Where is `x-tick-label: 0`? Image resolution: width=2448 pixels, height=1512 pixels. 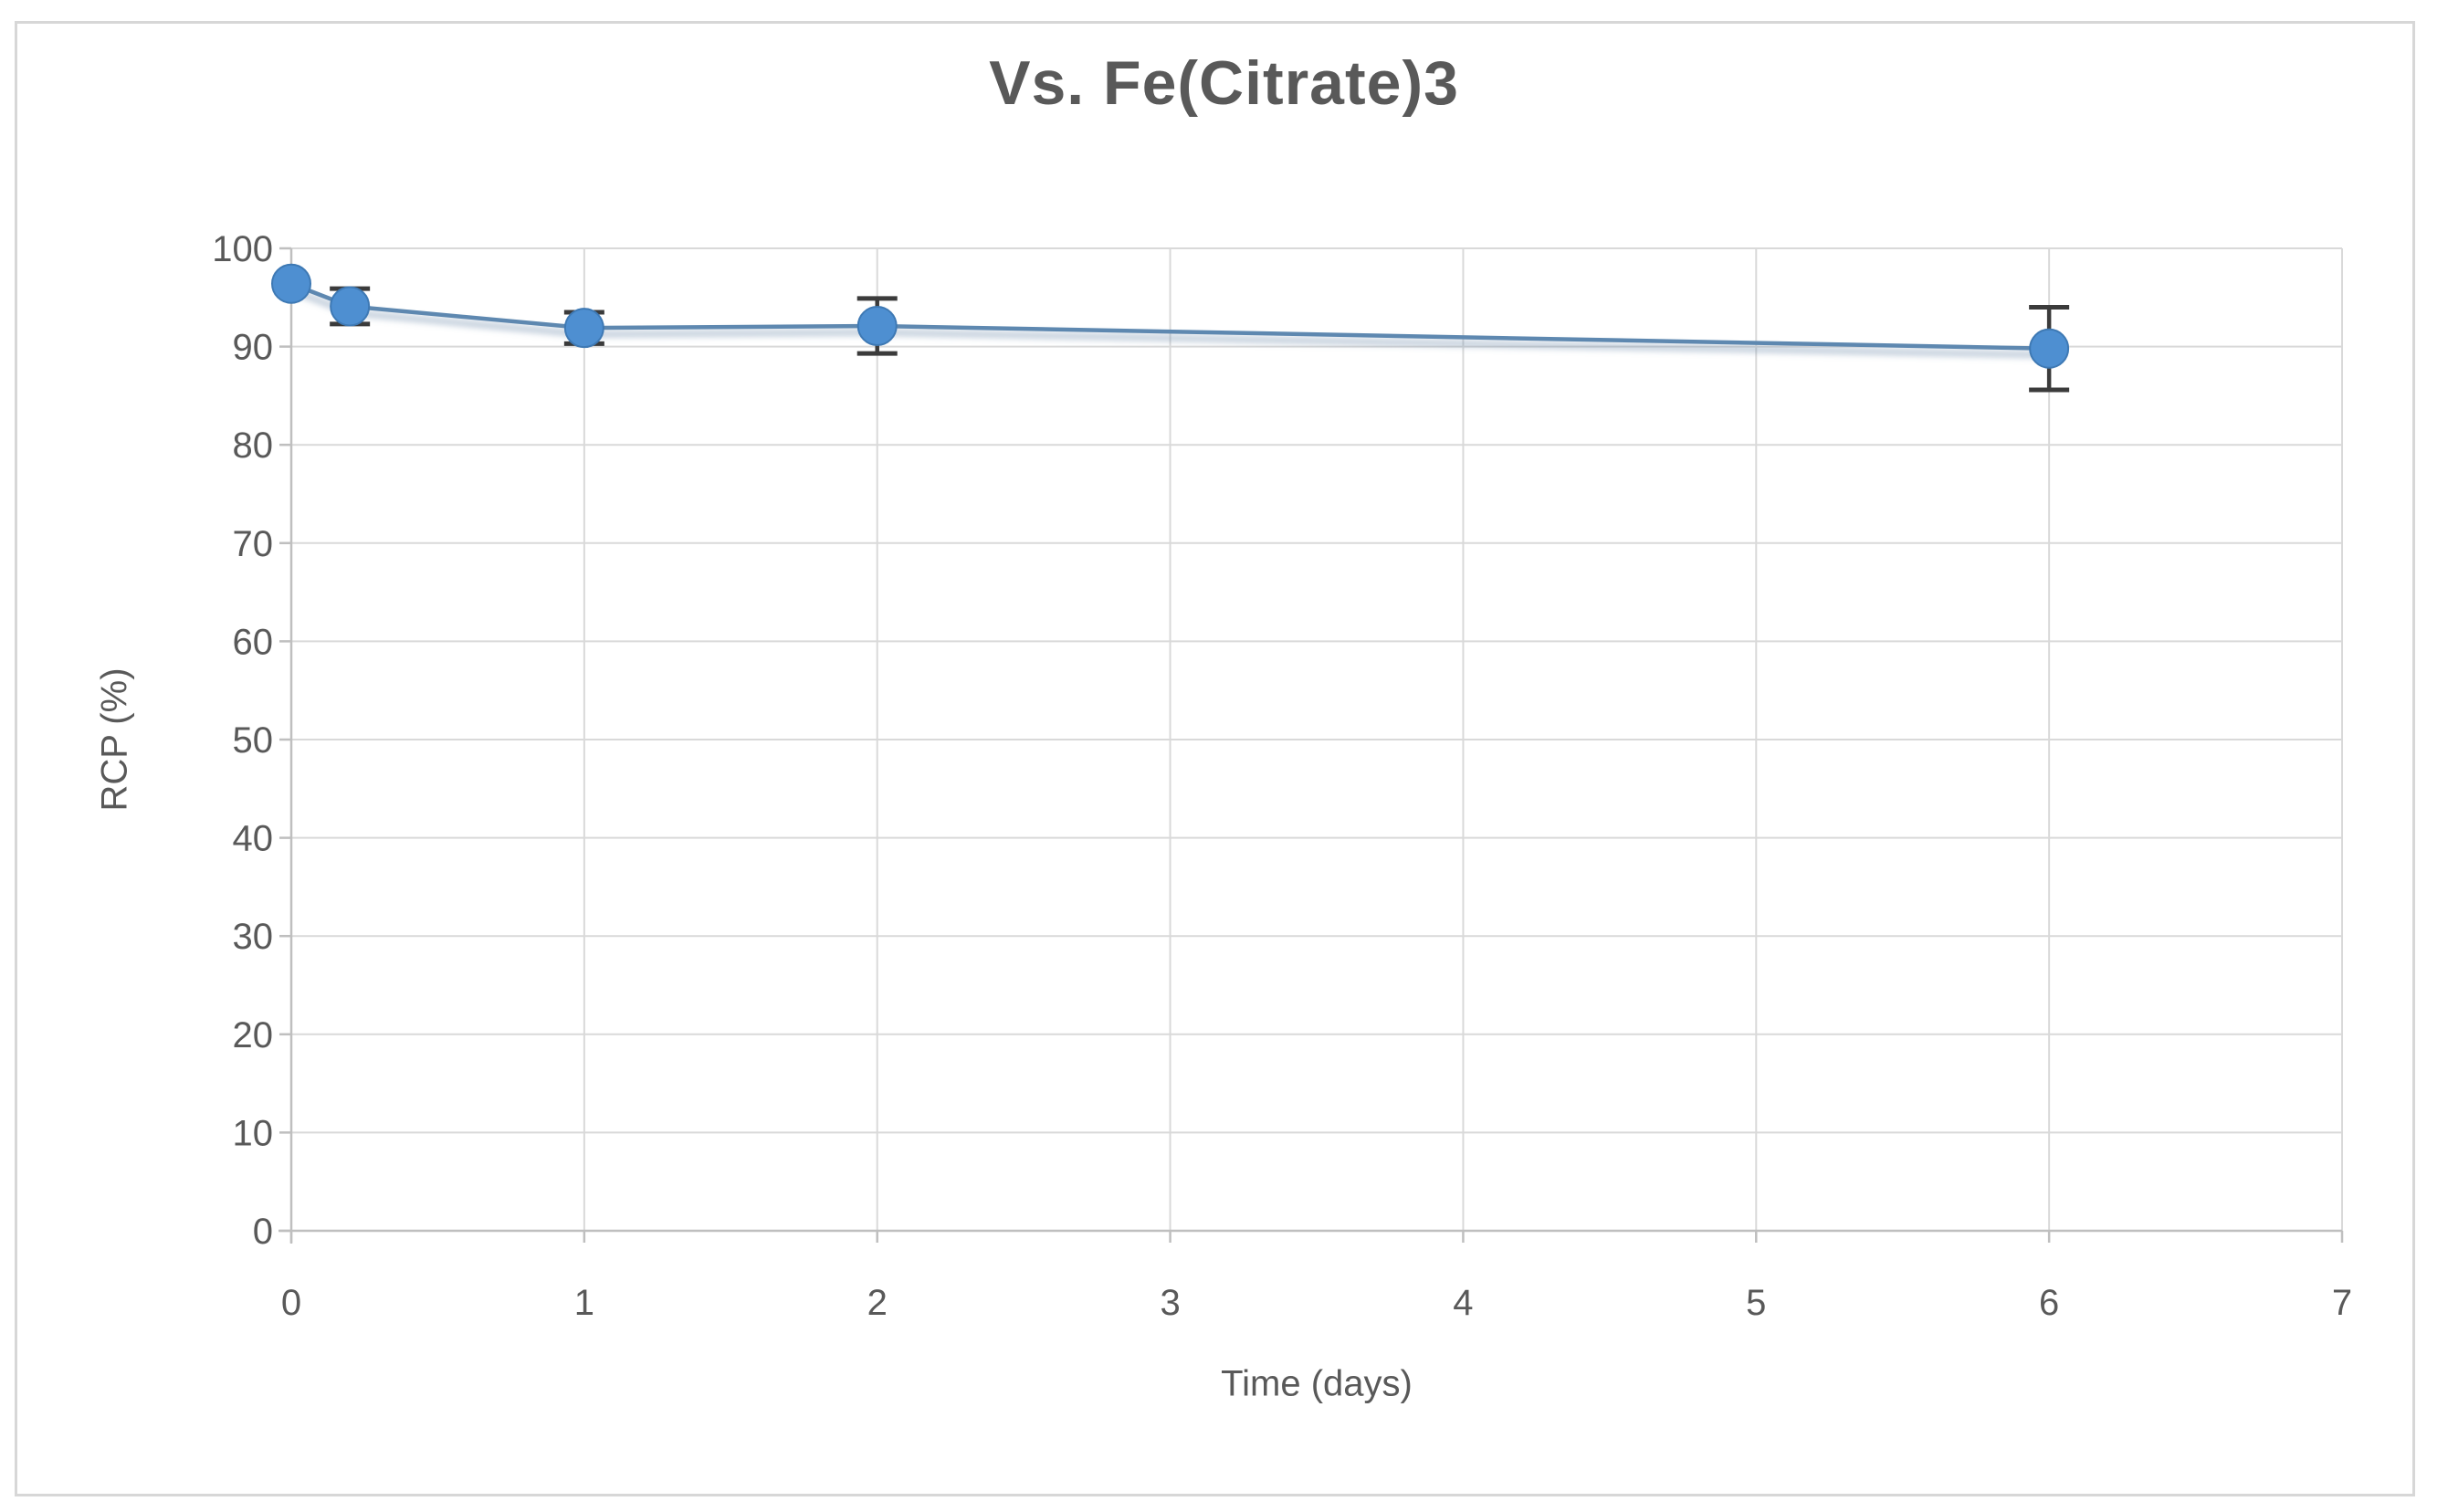 x-tick-label: 0 is located at coordinates (291, 1303).